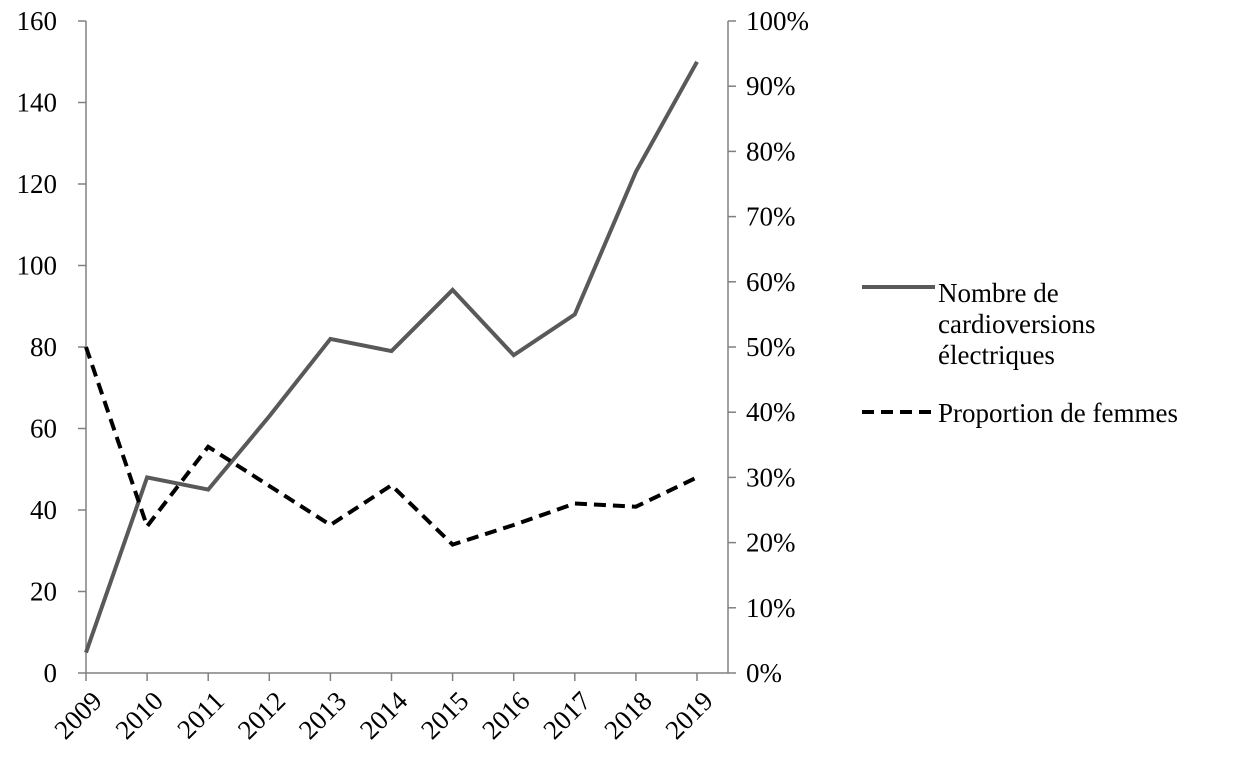 The image size is (1234, 764). What do you see at coordinates (764, 673) in the screenshot?
I see `right-y-tick-label: 0%` at bounding box center [764, 673].